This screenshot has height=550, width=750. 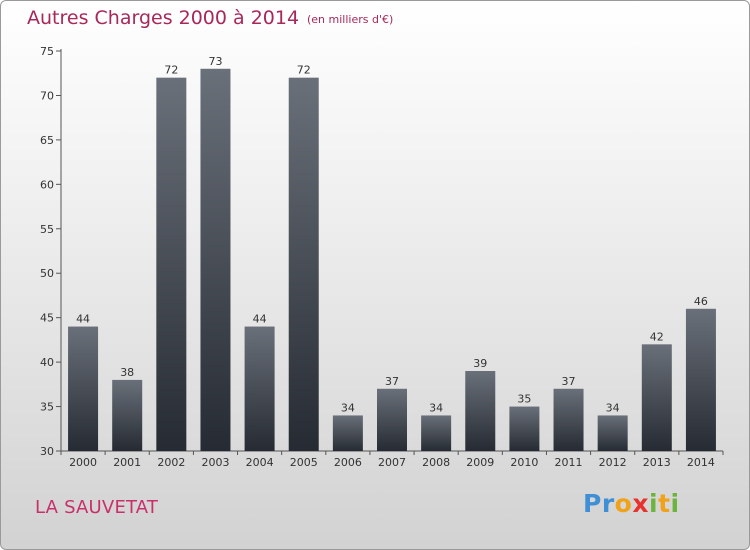 What do you see at coordinates (657, 336) in the screenshot?
I see `data-label: 42` at bounding box center [657, 336].